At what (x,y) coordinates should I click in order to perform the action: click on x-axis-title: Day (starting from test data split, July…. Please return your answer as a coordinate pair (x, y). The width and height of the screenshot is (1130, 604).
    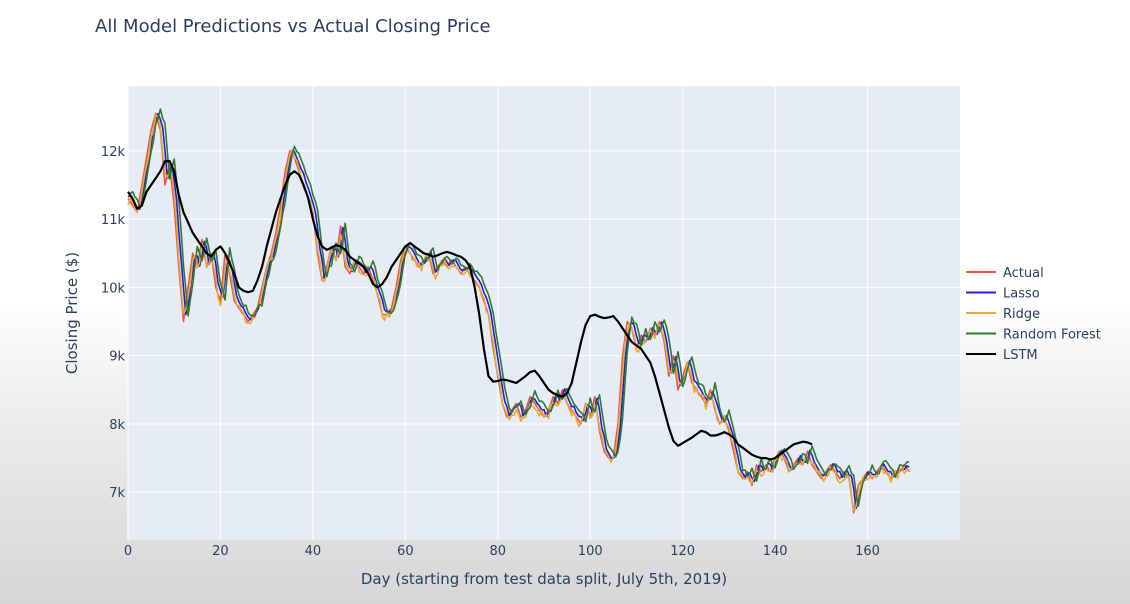
    Looking at the image, I should click on (544, 579).